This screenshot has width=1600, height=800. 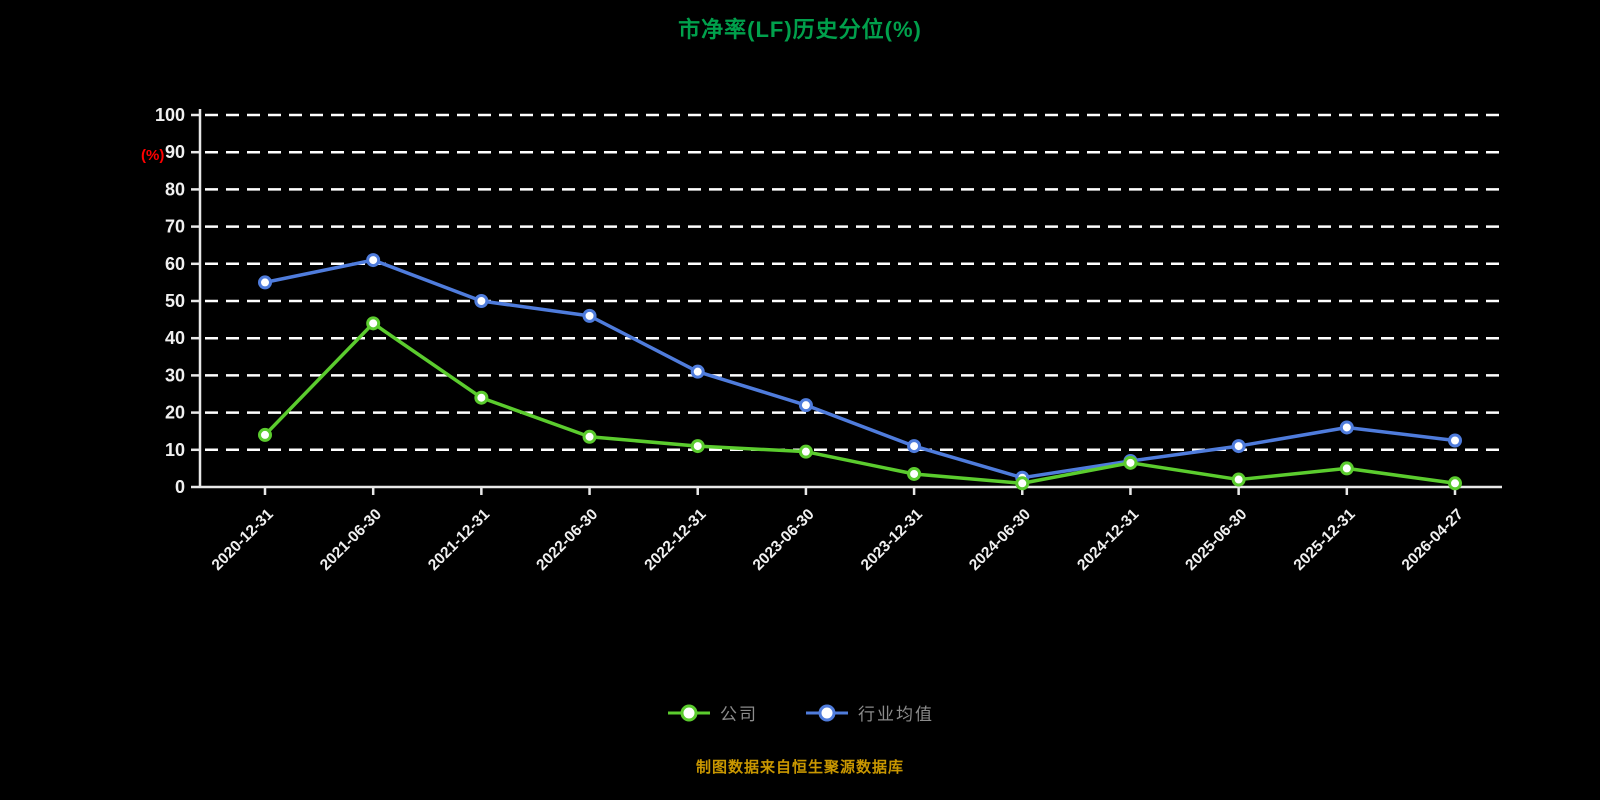 What do you see at coordinates (175, 227) in the screenshot?
I see `y-tick-label: 70` at bounding box center [175, 227].